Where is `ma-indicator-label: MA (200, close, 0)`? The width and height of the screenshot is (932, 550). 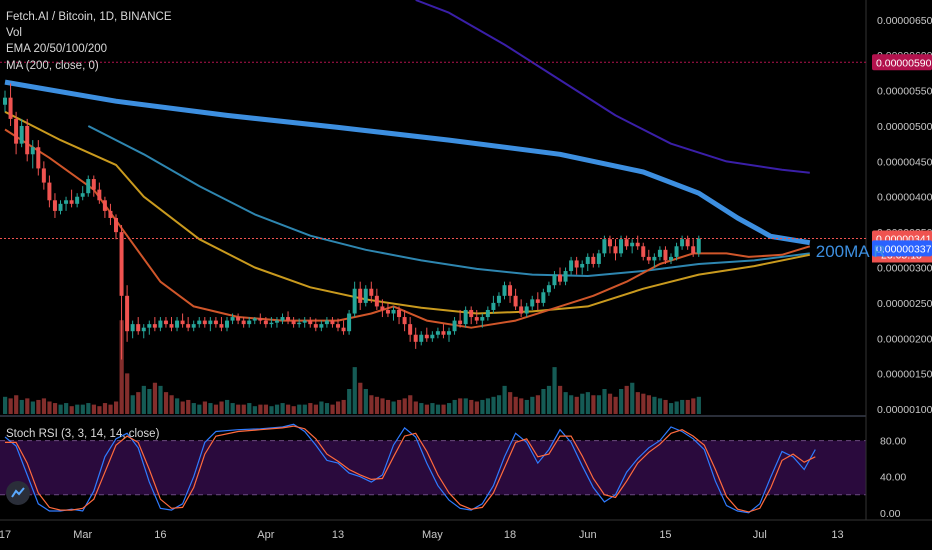 ma-indicator-label: MA (200, close, 0) is located at coordinates (52, 65).